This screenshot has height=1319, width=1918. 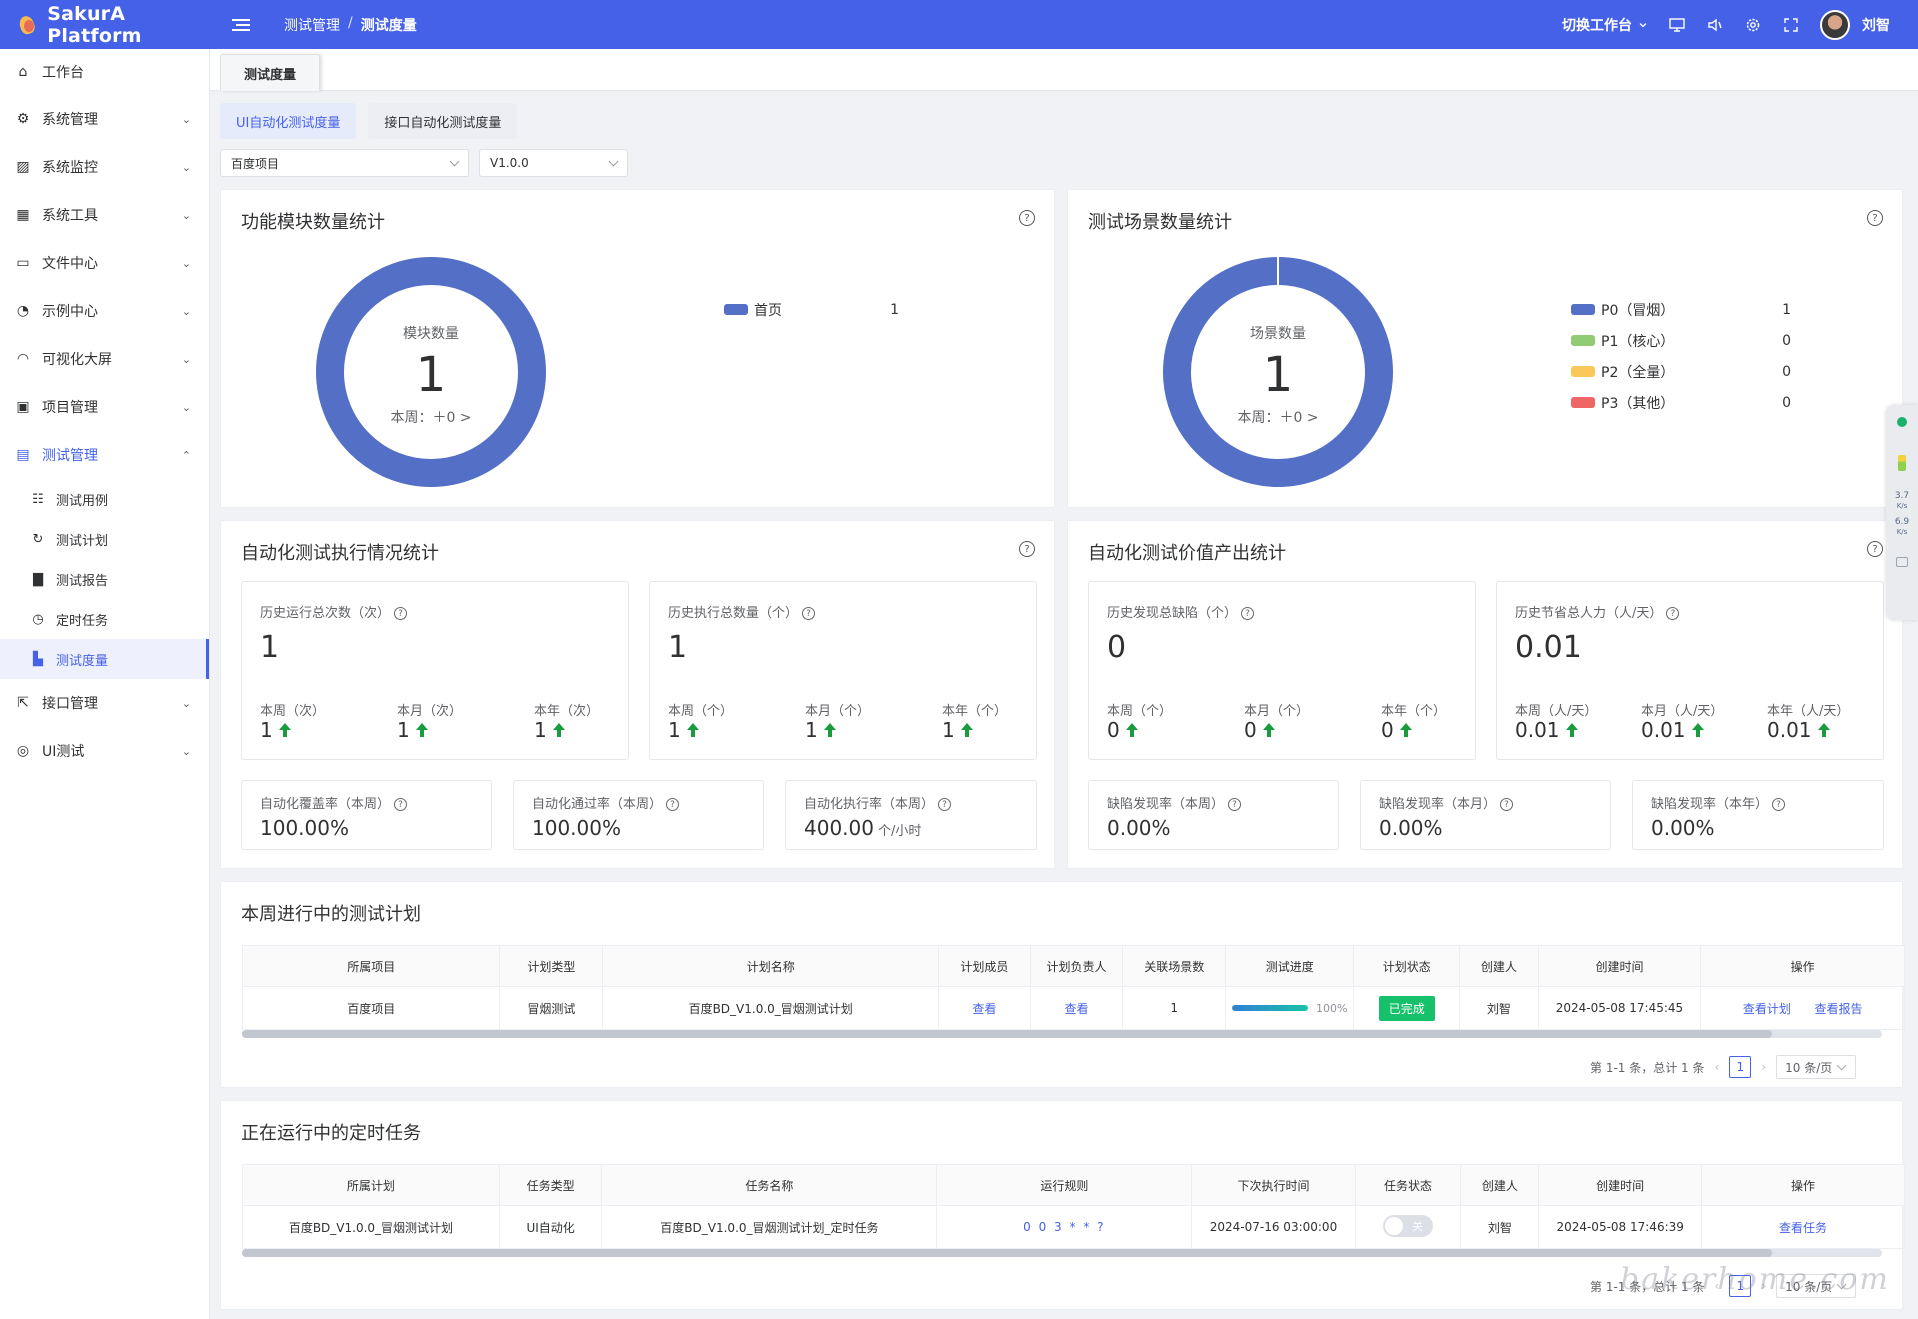 I want to click on logo: SakurA Platform, so click(x=110, y=25).